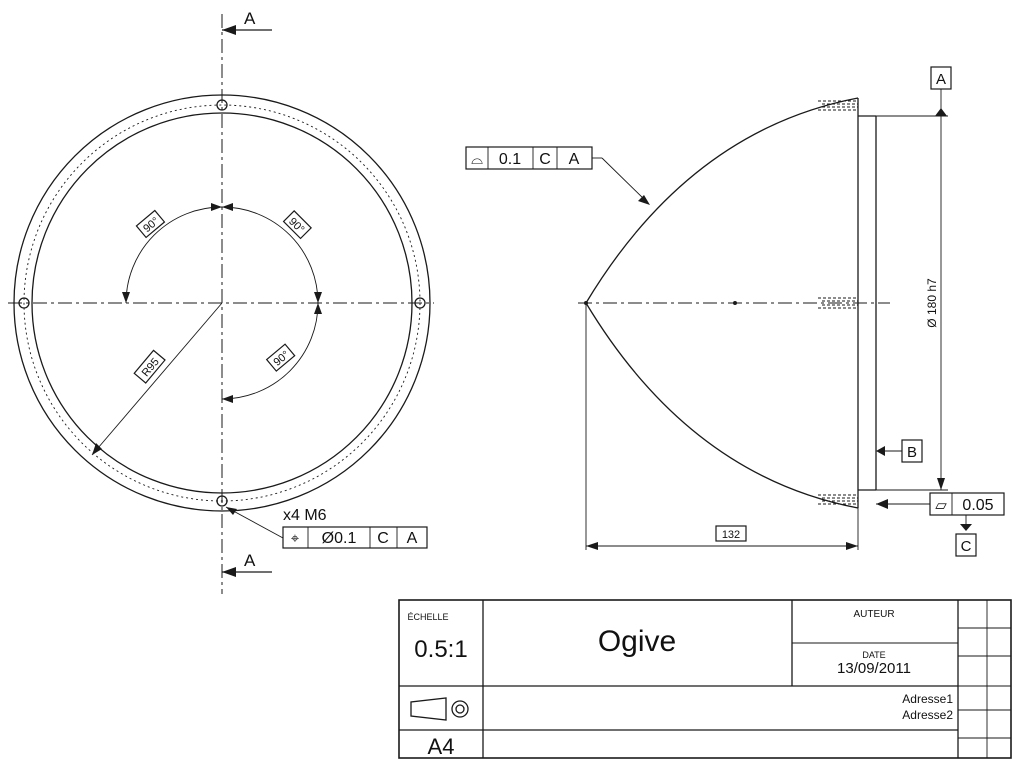 This screenshot has height=761, width=1014. I want to click on profile-datum-1: C, so click(545, 159).